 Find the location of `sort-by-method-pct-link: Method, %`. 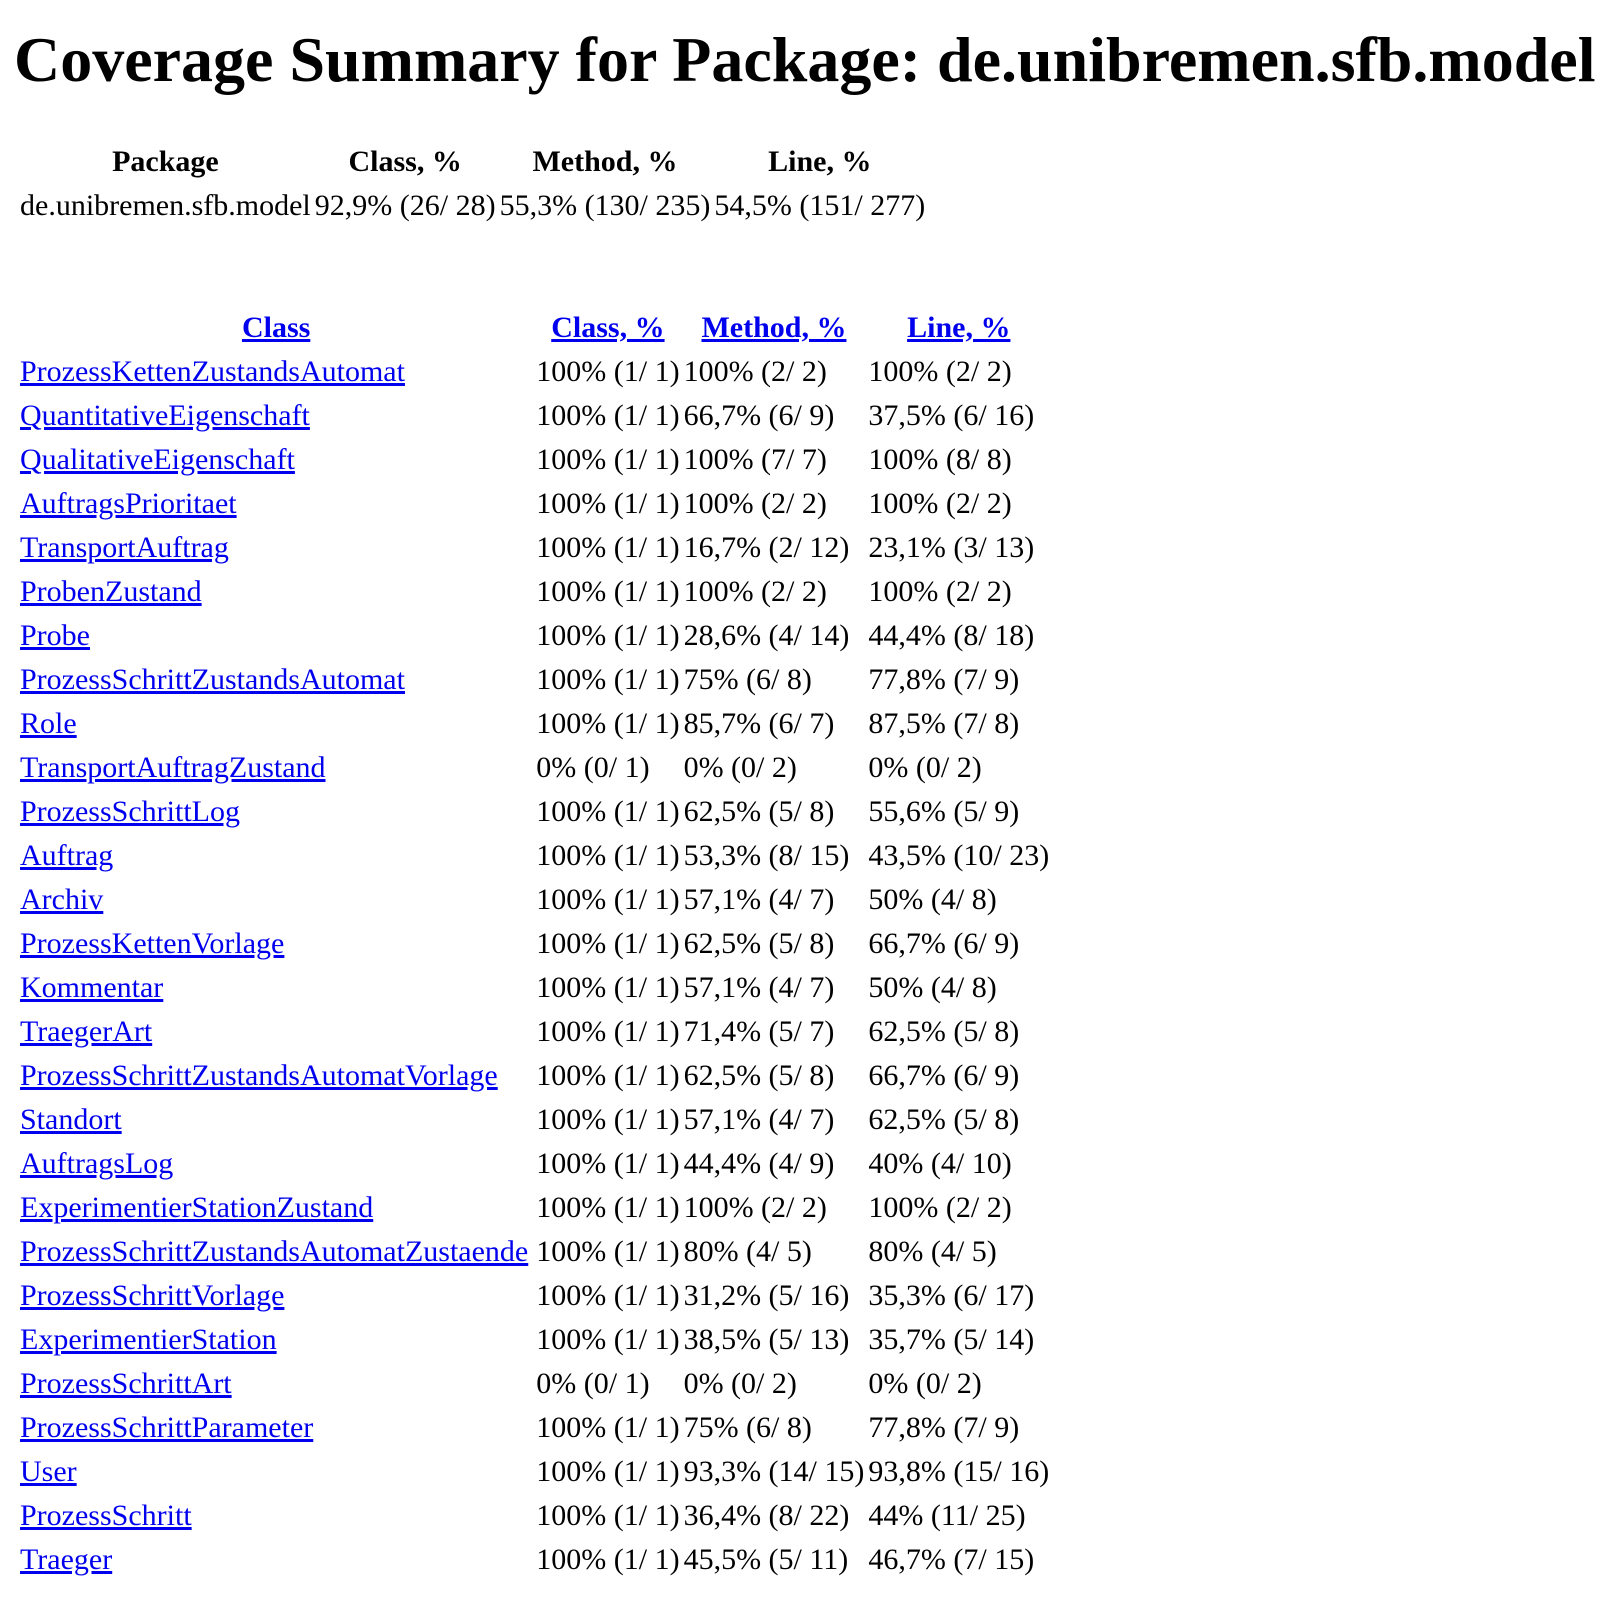

sort-by-method-pct-link: Method, % is located at coordinates (774, 327).